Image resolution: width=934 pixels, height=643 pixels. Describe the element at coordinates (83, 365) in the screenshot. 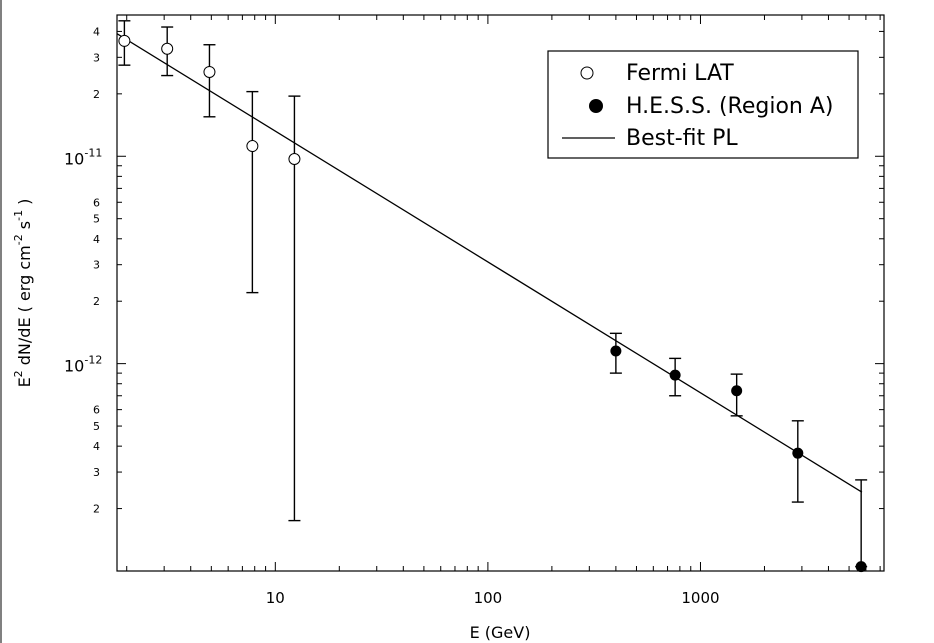

I see `y-tick-label: 10-12` at that location.